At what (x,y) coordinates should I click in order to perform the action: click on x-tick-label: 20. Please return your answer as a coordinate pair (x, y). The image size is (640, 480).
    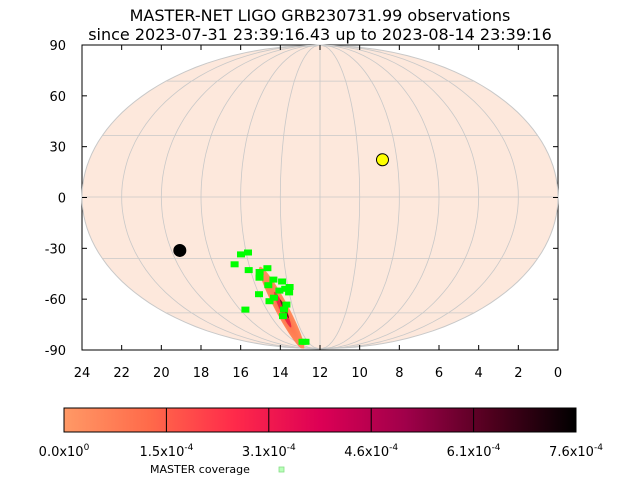
    Looking at the image, I should click on (161, 373).